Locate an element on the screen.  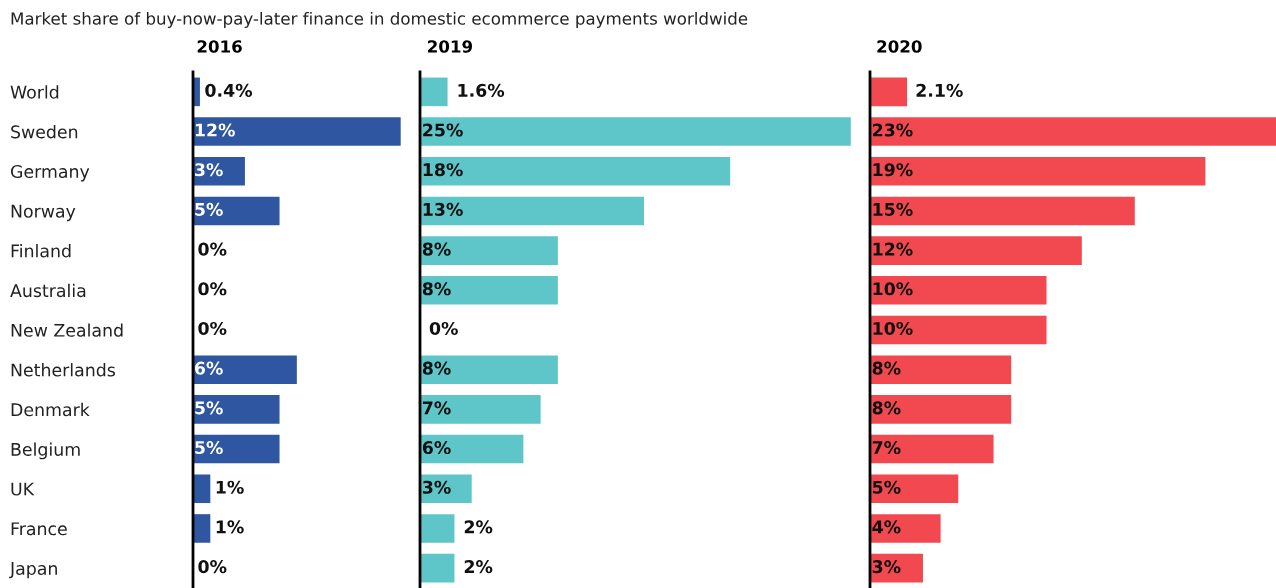
data-label: 25% is located at coordinates (443, 130).